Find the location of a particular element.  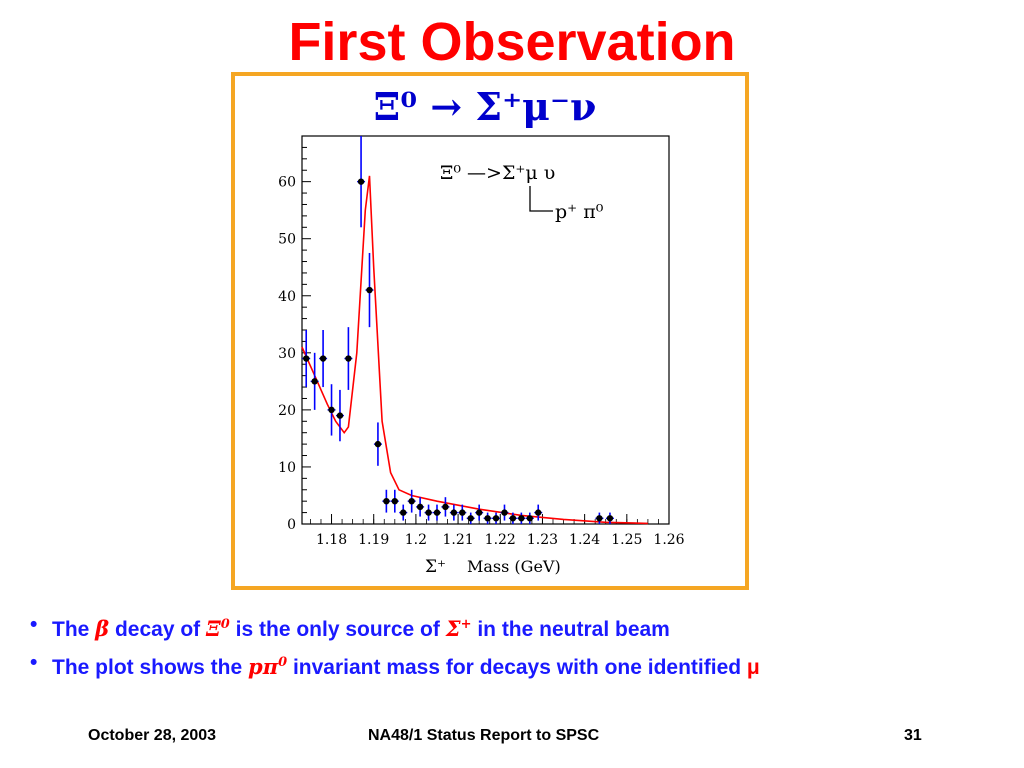

sigma-superscript: + is located at coordinates (466, 624).